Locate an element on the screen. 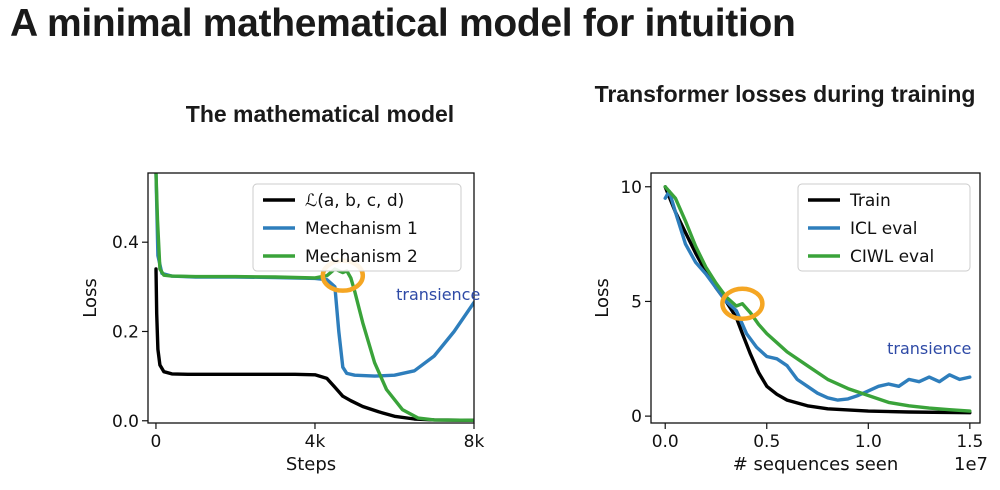 The image size is (1000, 490). x-axis-label: Steps is located at coordinates (311, 464).